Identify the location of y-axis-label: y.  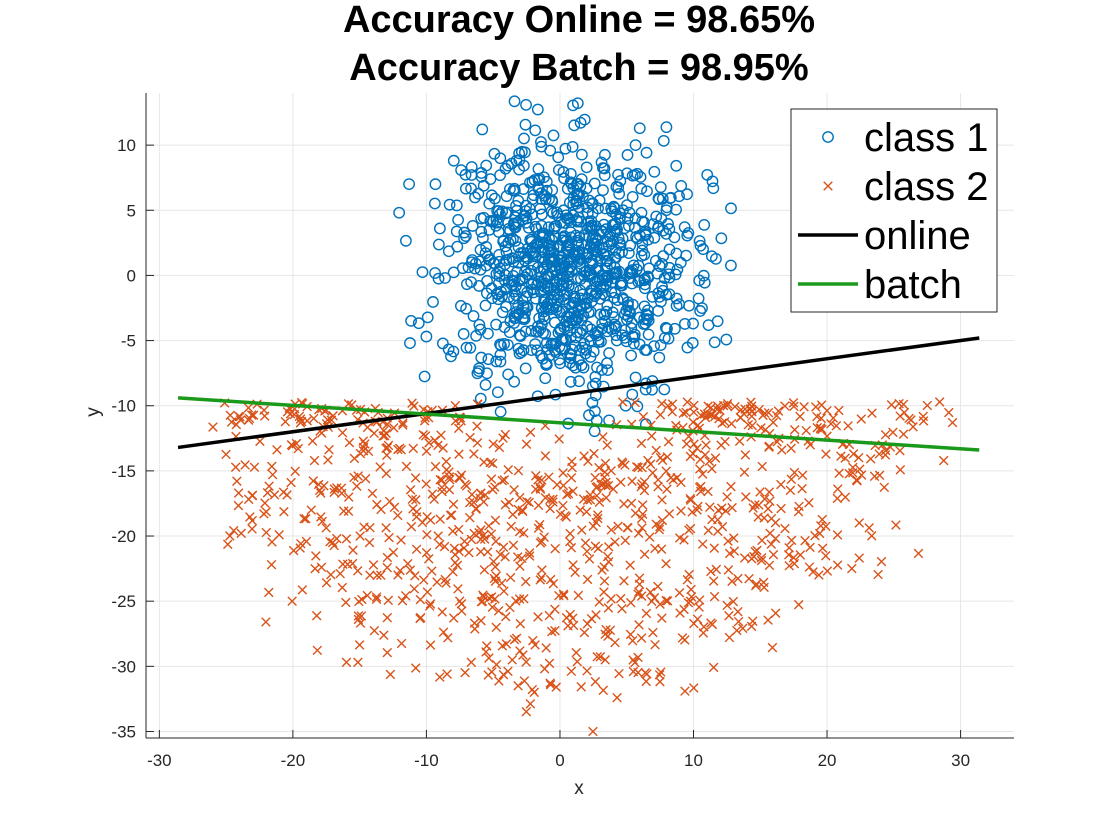
(93, 412).